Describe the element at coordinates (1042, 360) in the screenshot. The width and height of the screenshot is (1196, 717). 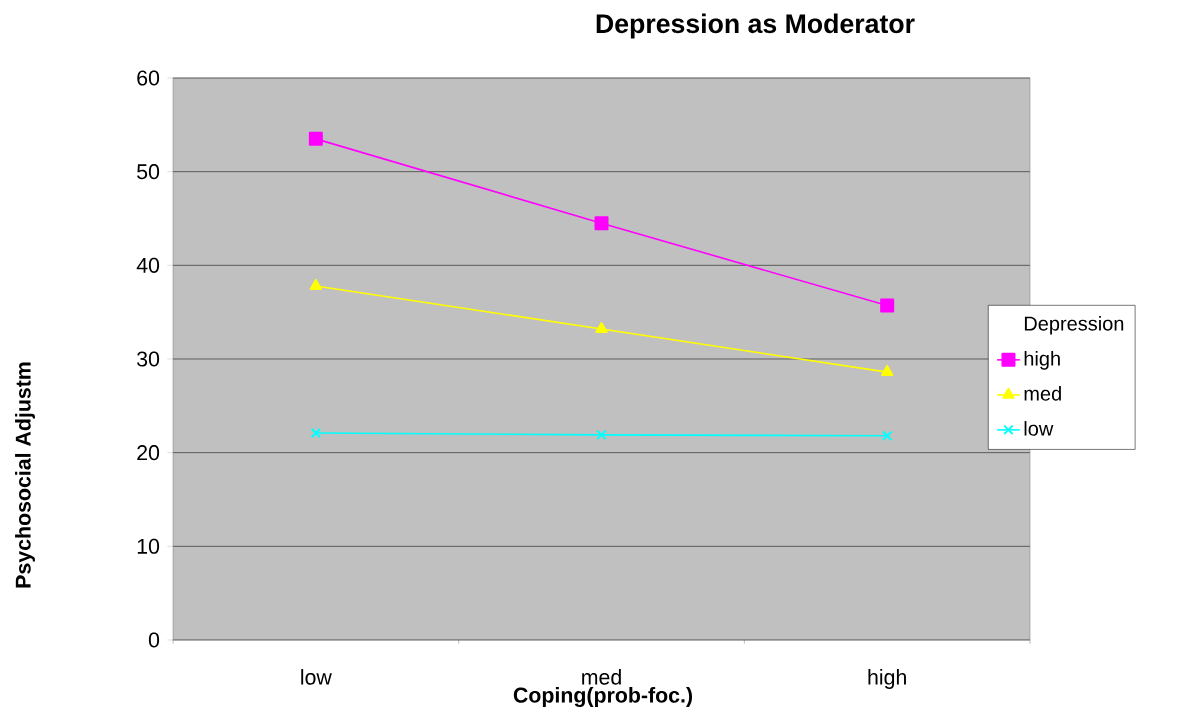
I see `legend-label: high` at that location.